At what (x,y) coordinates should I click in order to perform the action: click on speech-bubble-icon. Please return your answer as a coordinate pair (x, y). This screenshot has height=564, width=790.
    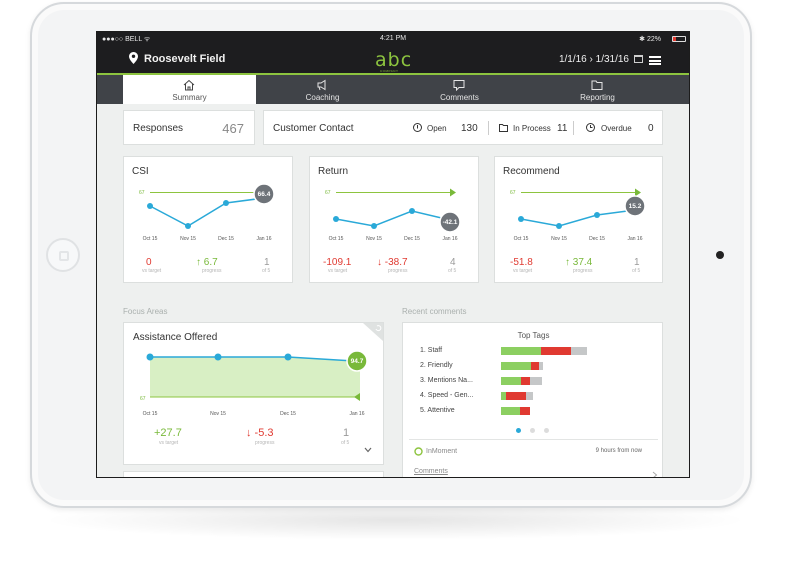
    Looking at the image, I should click on (459, 85).